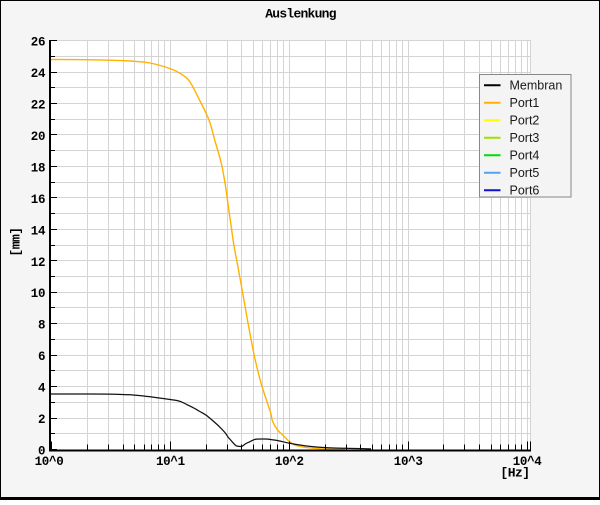 The width and height of the screenshot is (600, 505). Describe the element at coordinates (525, 103) in the screenshot. I see `svg-text: Port1` at that location.